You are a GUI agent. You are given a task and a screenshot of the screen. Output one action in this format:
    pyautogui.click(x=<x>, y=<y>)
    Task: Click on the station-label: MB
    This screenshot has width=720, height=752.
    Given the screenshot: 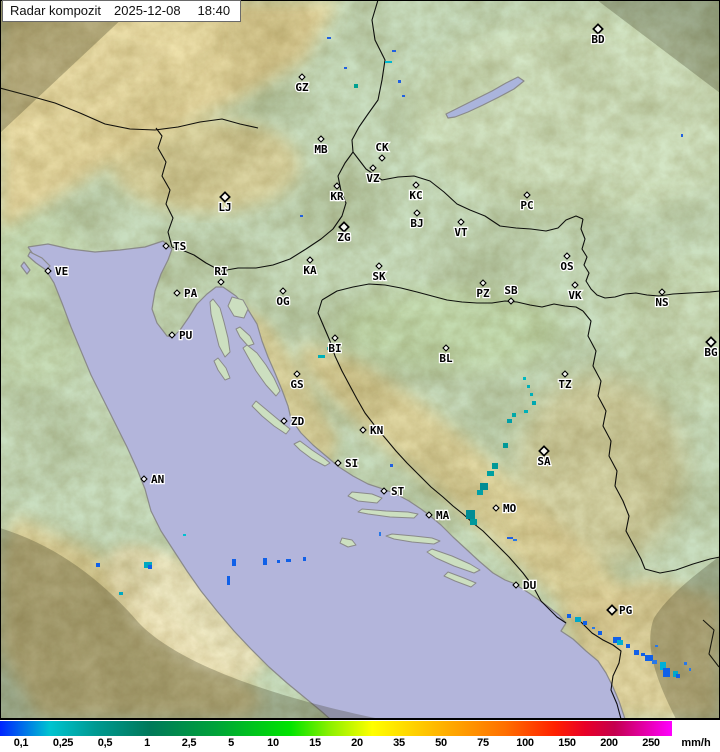 What is the action you would take?
    pyautogui.click(x=321, y=149)
    